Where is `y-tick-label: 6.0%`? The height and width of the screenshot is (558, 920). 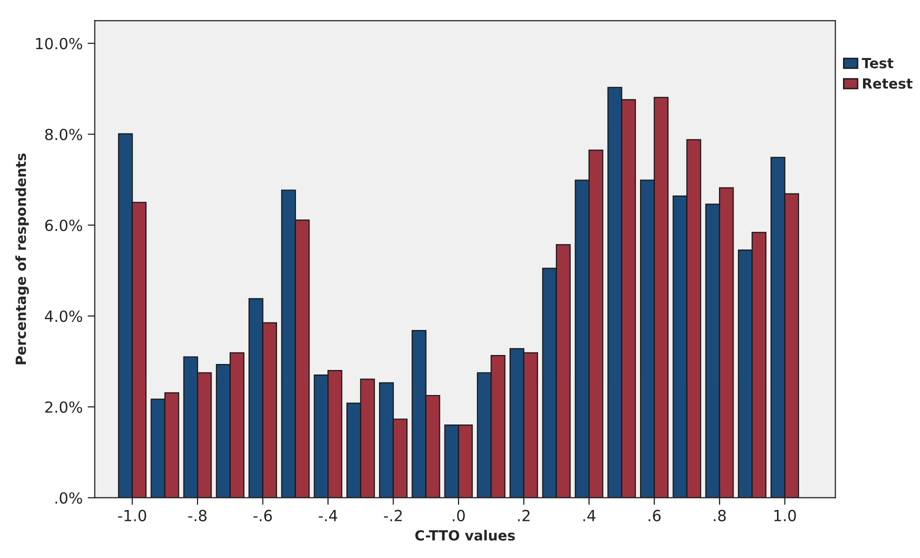 y-tick-label: 6.0% is located at coordinates (63, 226).